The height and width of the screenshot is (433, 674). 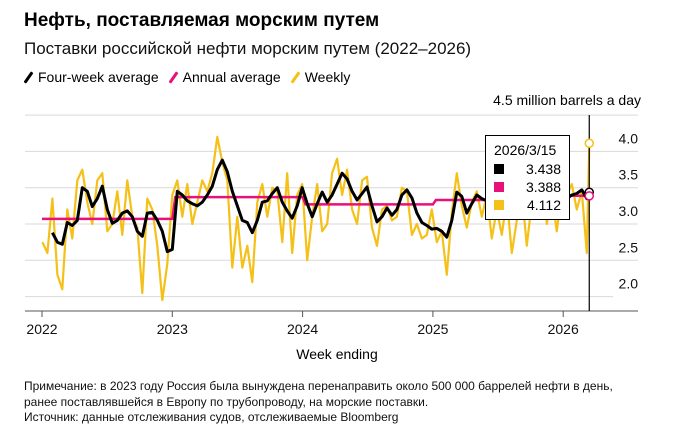 What do you see at coordinates (432, 329) in the screenshot?
I see `x-tick-label: 2025` at bounding box center [432, 329].